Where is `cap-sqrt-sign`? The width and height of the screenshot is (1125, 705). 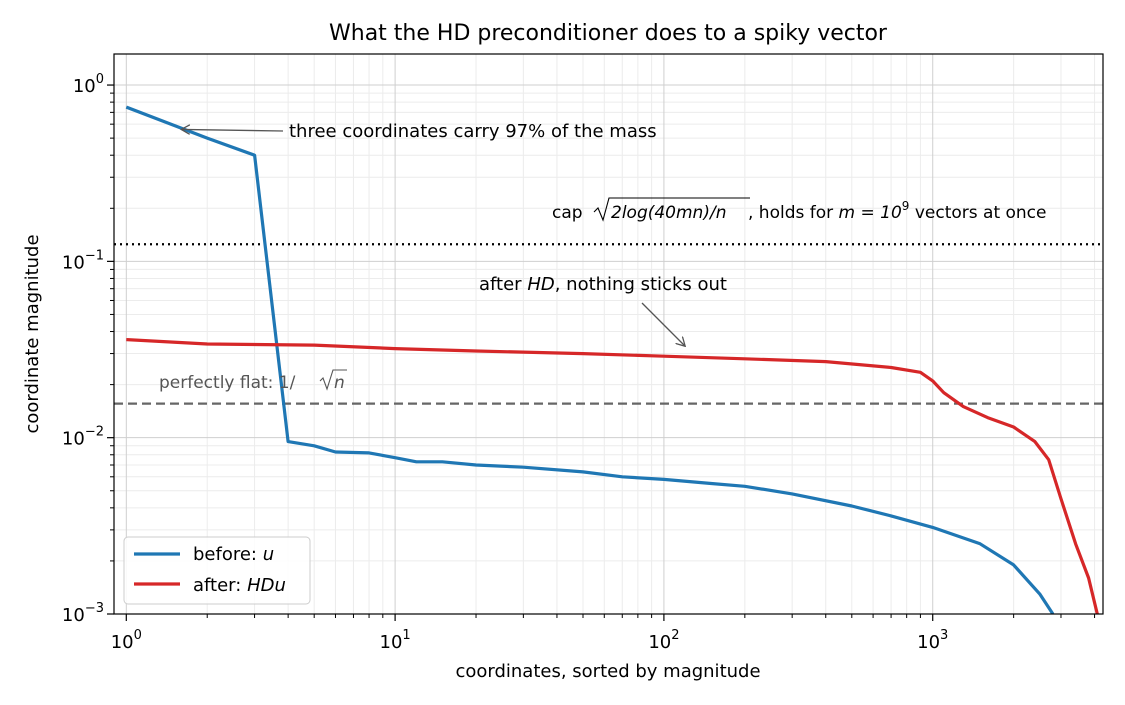
cap-sqrt-sign is located at coordinates (671, 209).